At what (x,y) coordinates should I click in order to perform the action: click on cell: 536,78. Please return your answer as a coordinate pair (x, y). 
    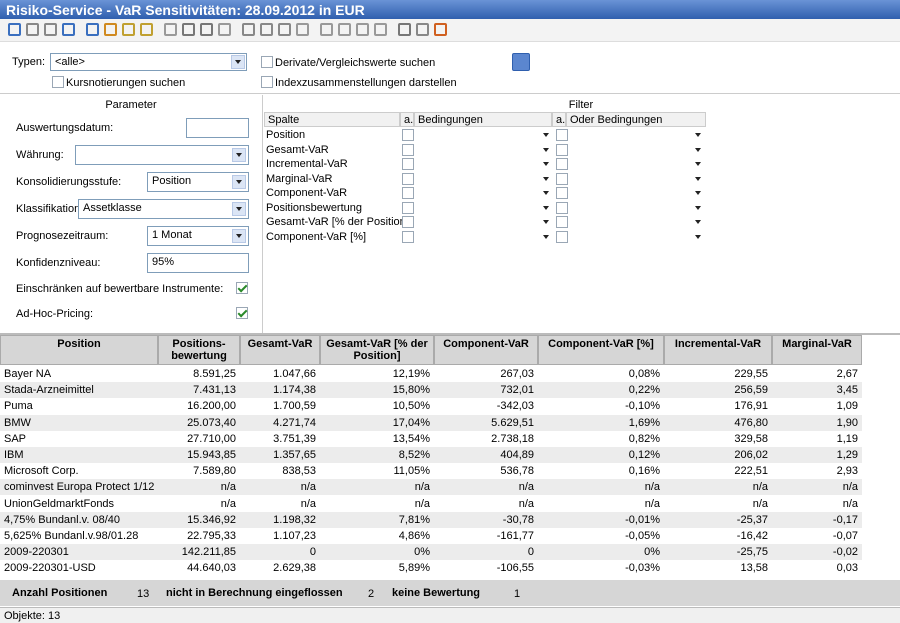
    Looking at the image, I should click on (486, 471).